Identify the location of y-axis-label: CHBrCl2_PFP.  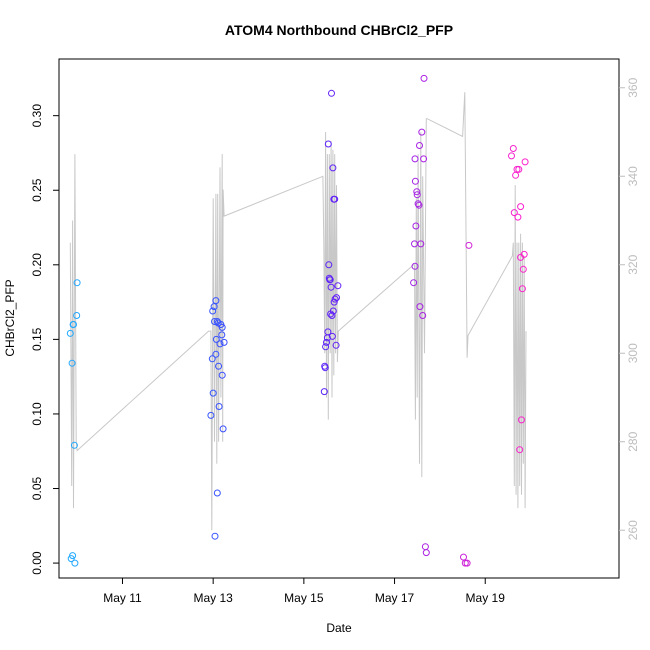
(10, 317).